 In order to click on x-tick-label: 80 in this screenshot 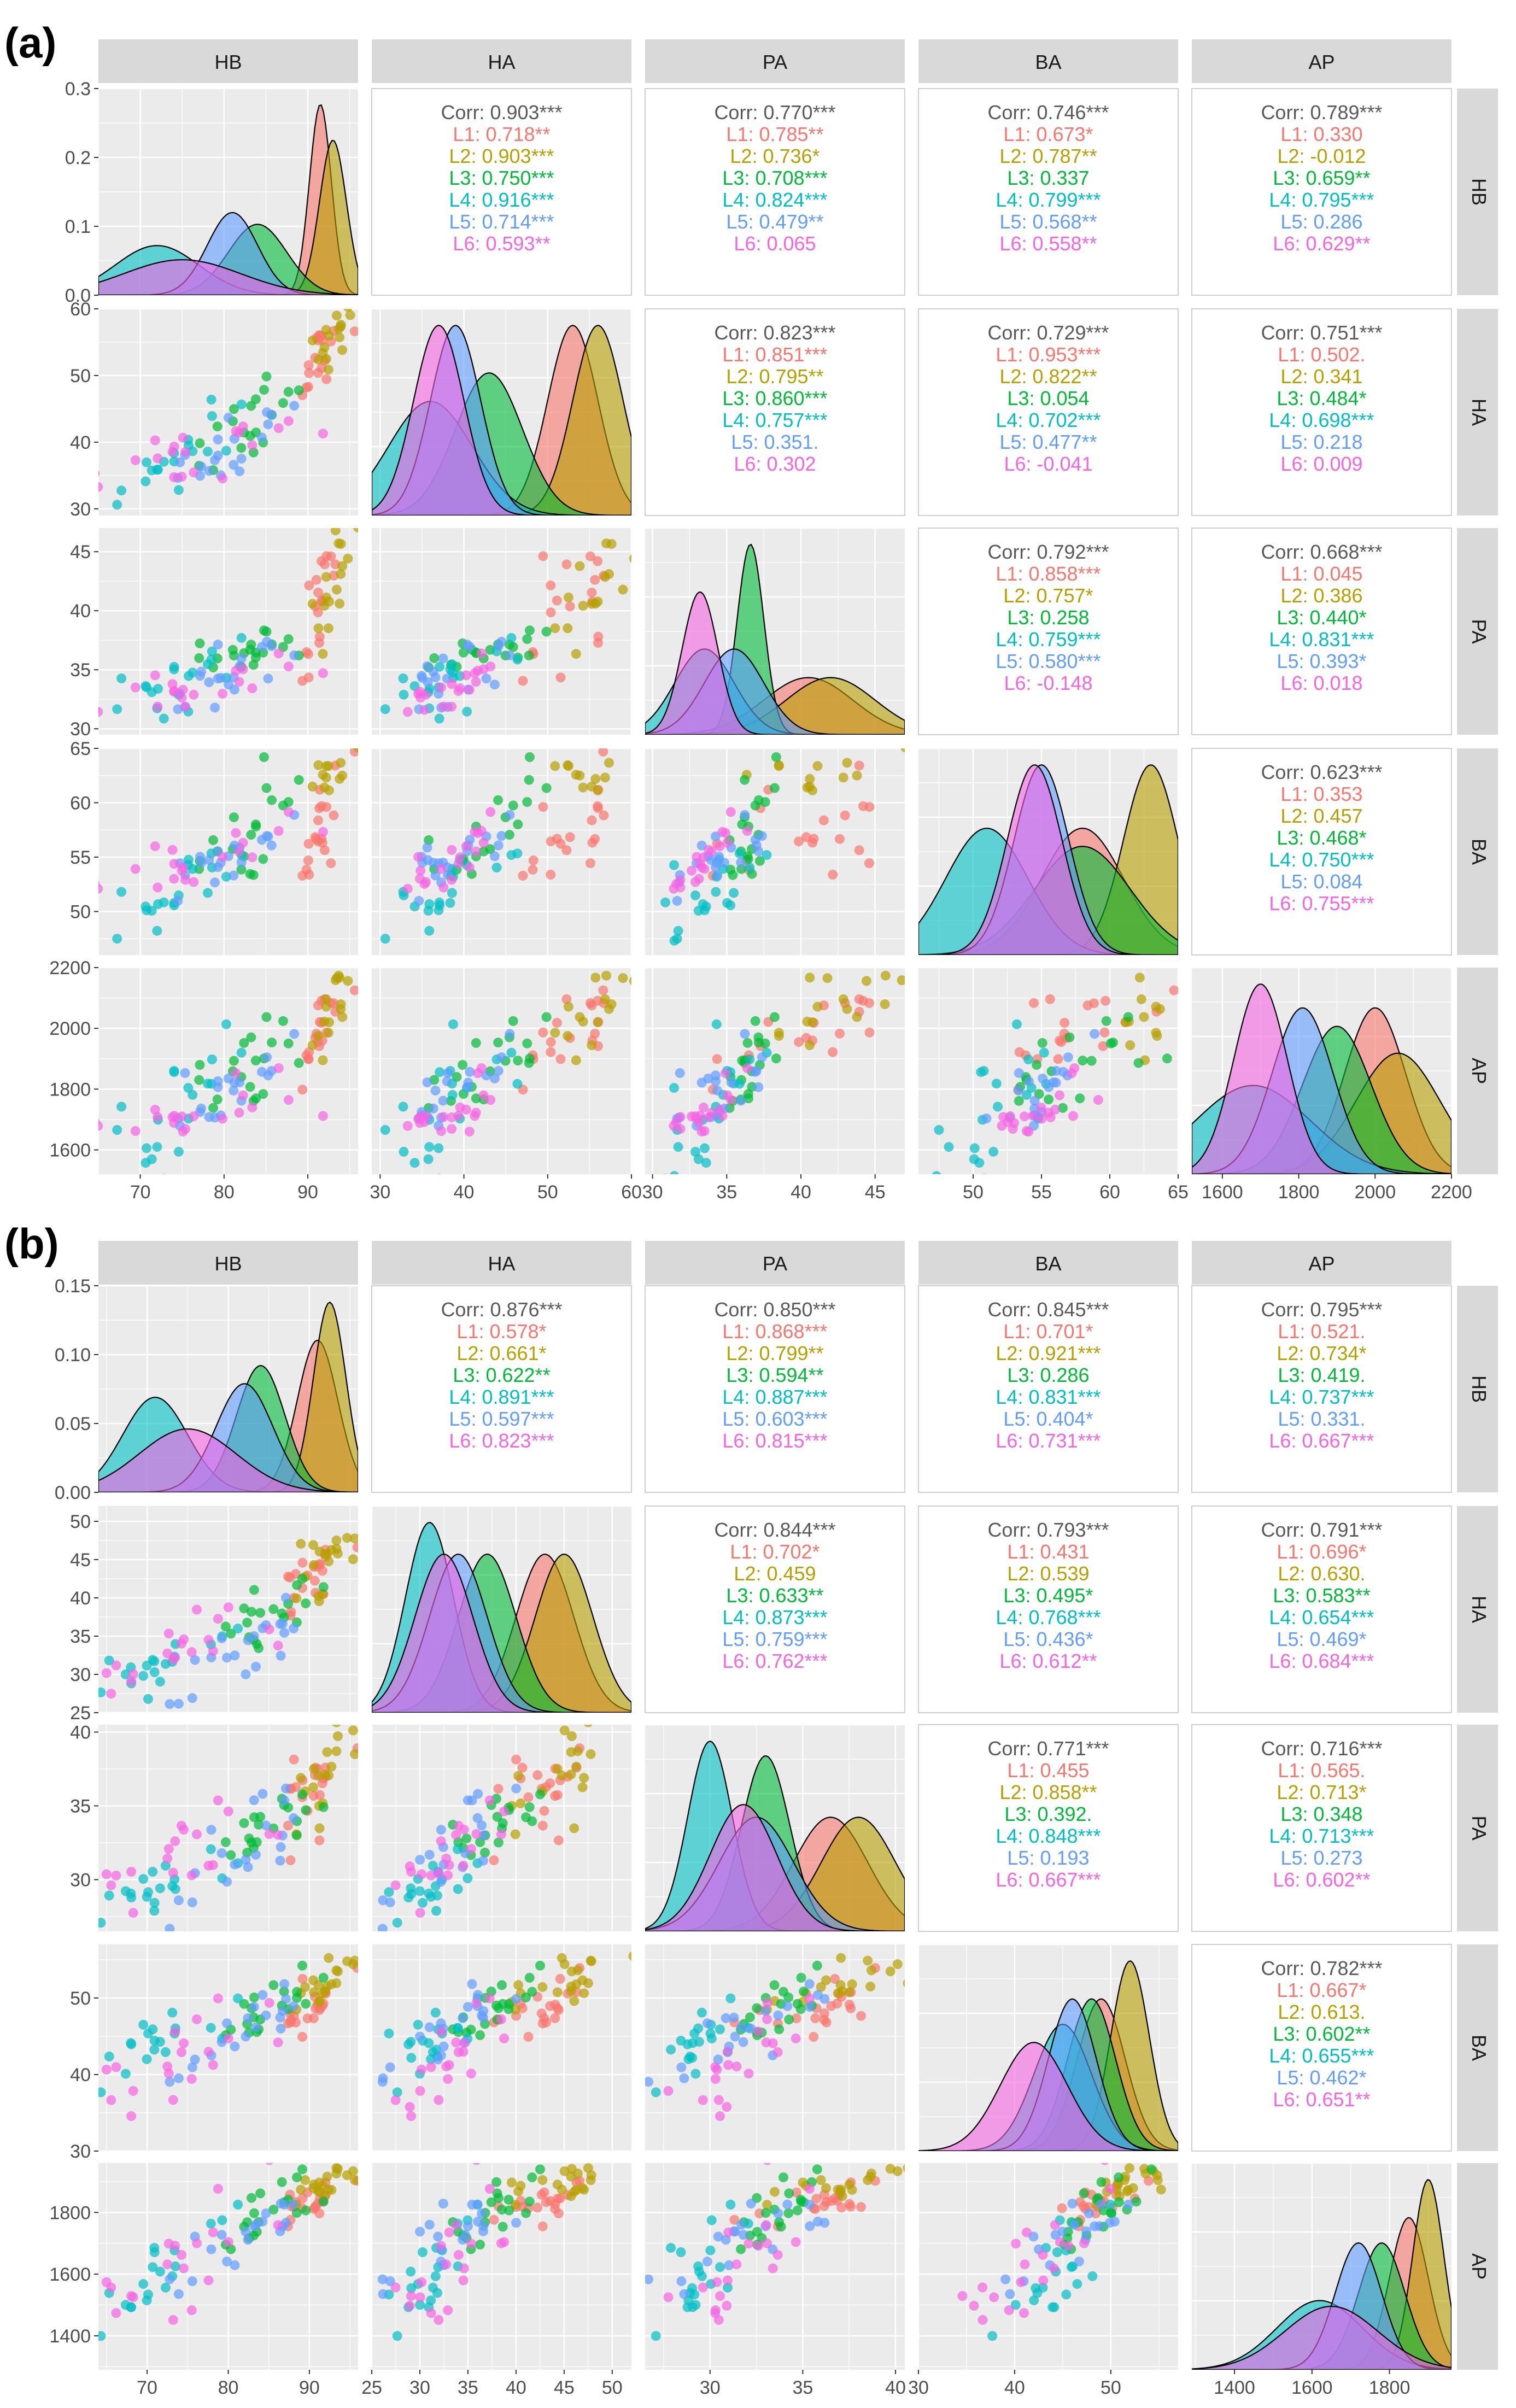, I will do `click(224, 1192)`.